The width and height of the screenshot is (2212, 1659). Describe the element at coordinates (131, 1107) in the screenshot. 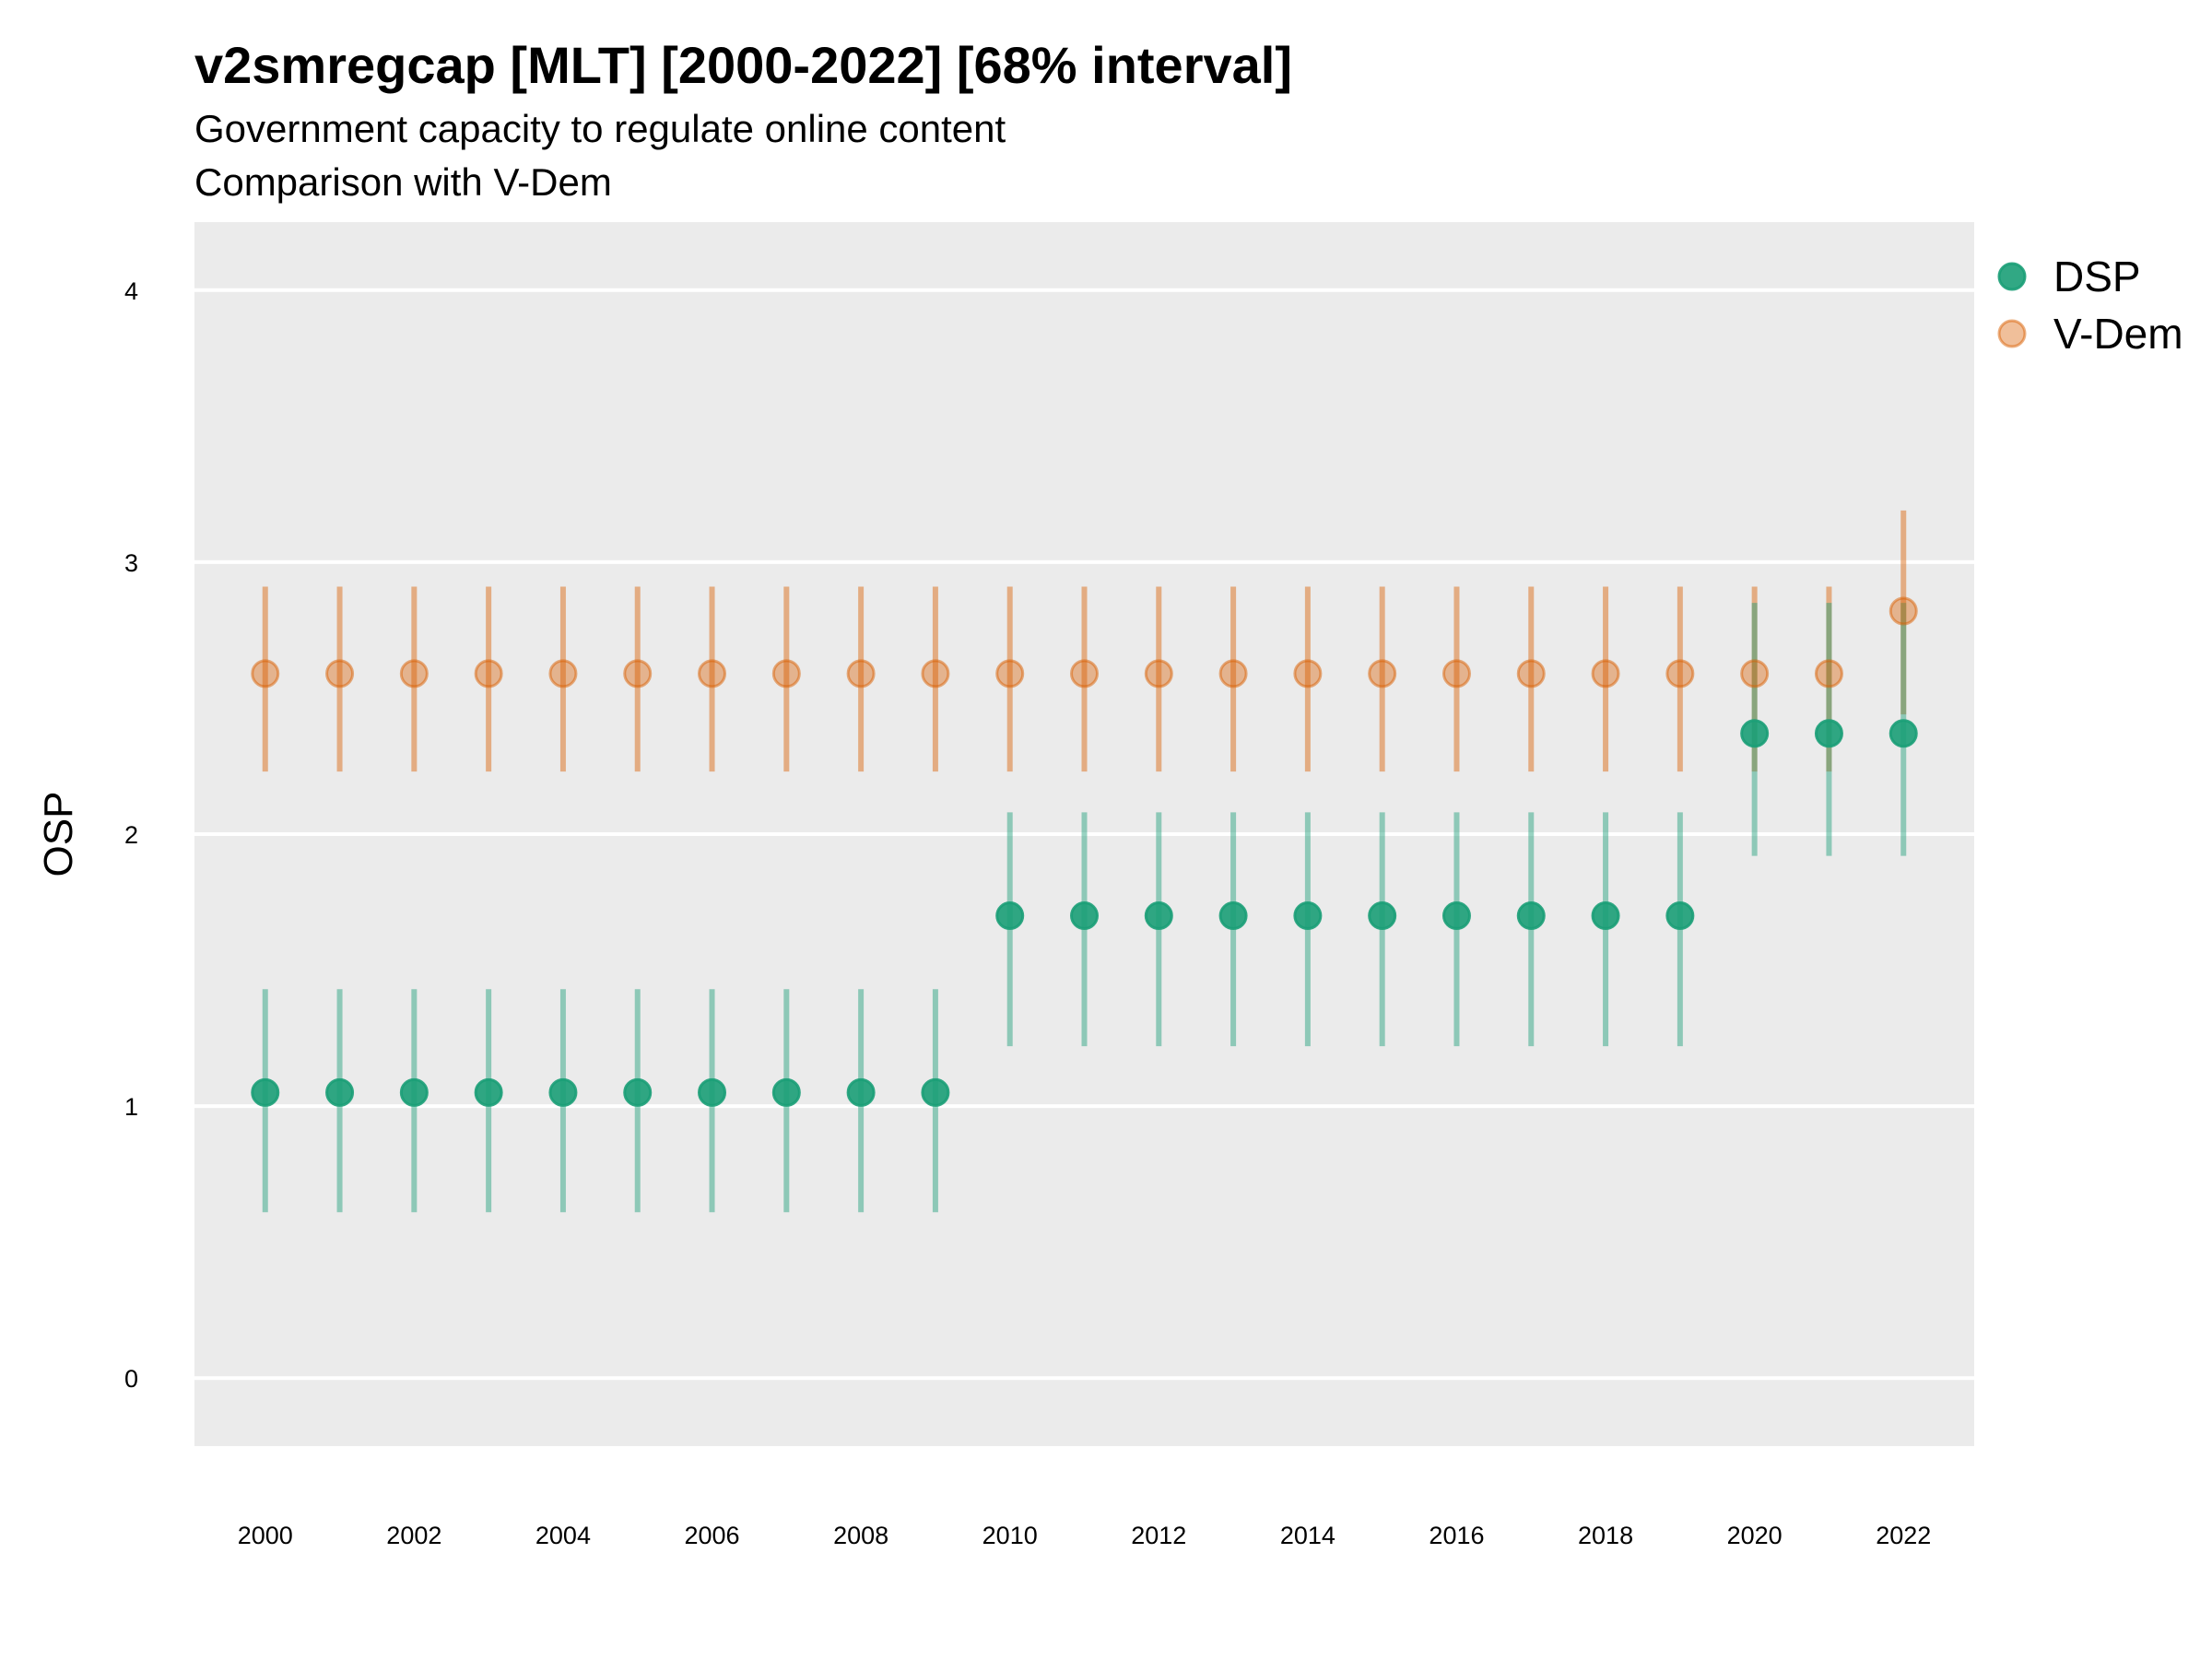

I see `y-tick-label: 1` at that location.